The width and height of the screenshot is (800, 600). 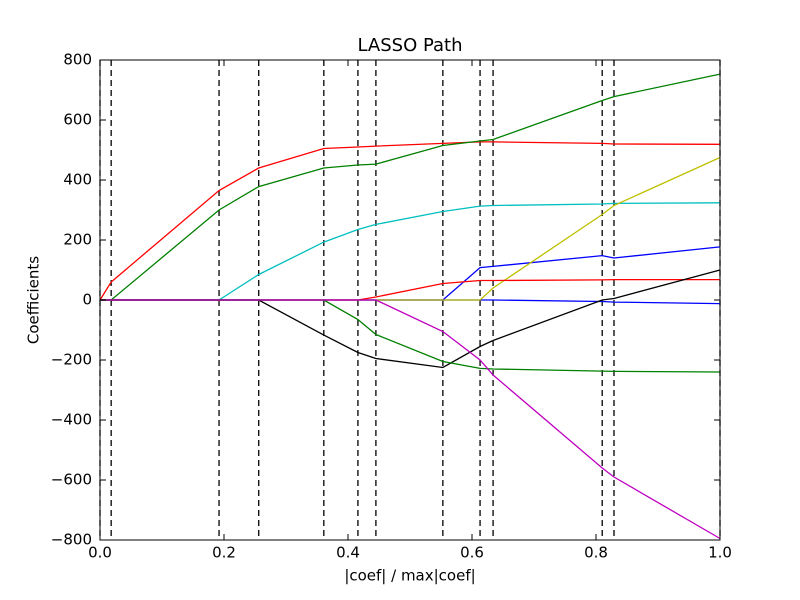 I want to click on y-axis-label: Coefficients, so click(x=34, y=300).